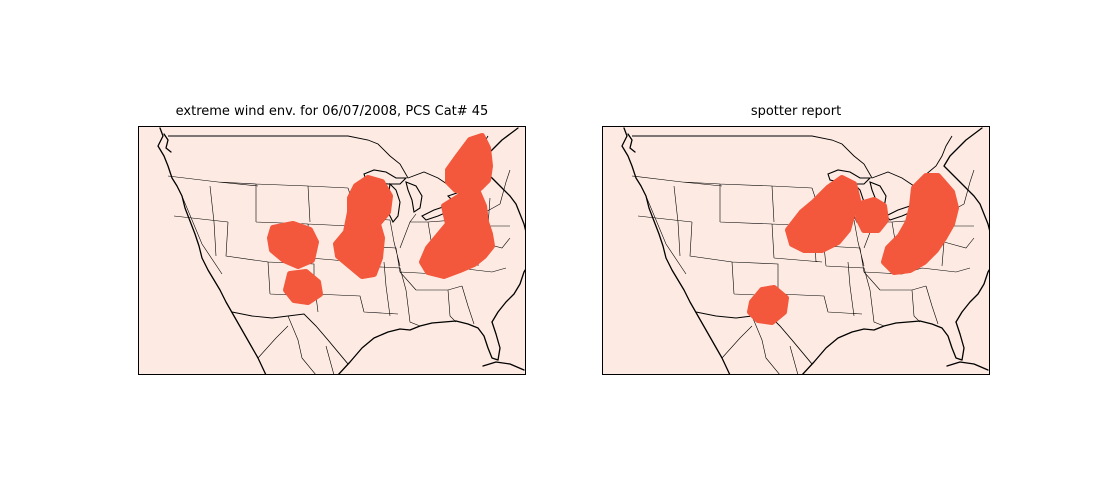 The image size is (1100, 500). Describe the element at coordinates (293, 245) in the screenshot. I see `region-colorado-kansas` at that location.